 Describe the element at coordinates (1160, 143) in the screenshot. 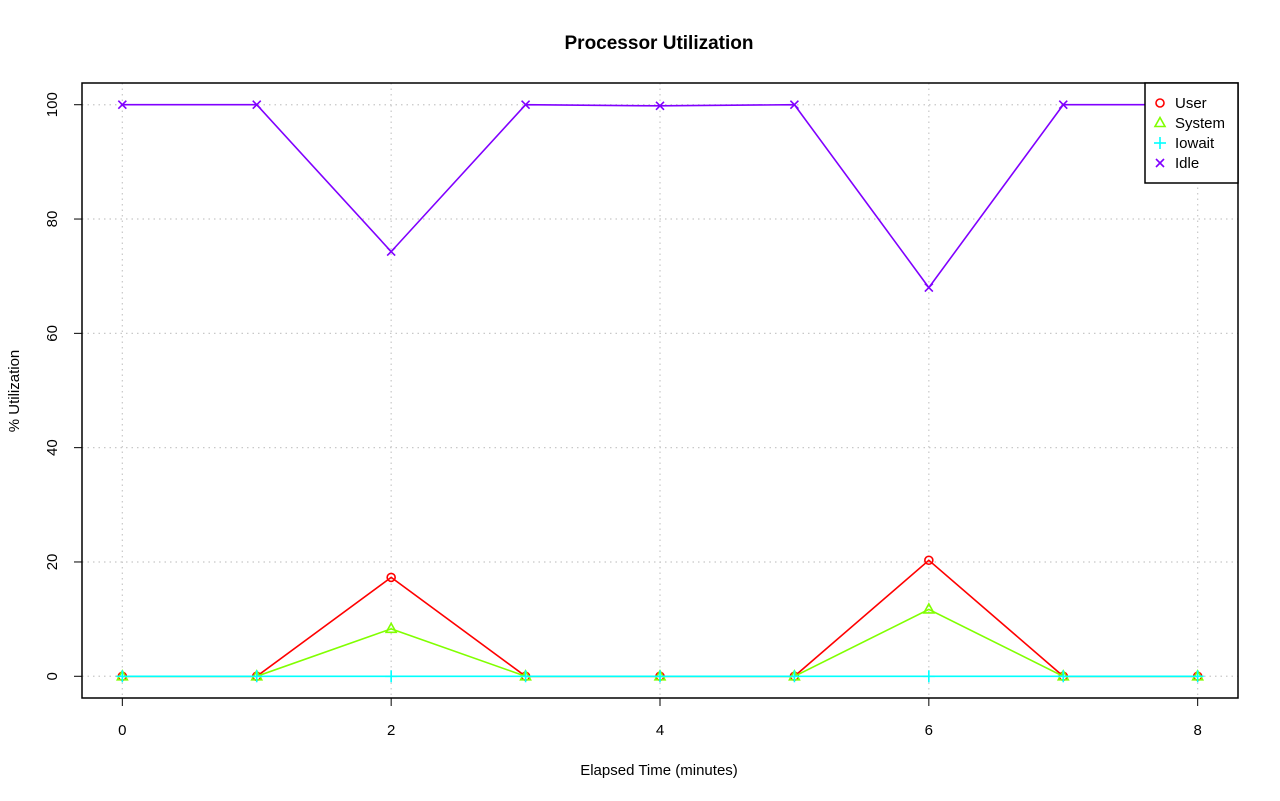

I see `legend-marker-iowait` at that location.